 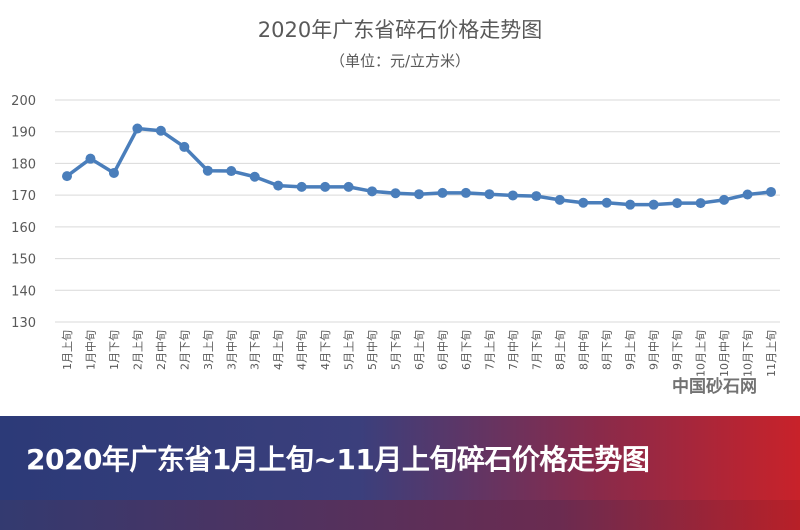 I want to click on y-tick-label: 140, so click(x=23, y=291).